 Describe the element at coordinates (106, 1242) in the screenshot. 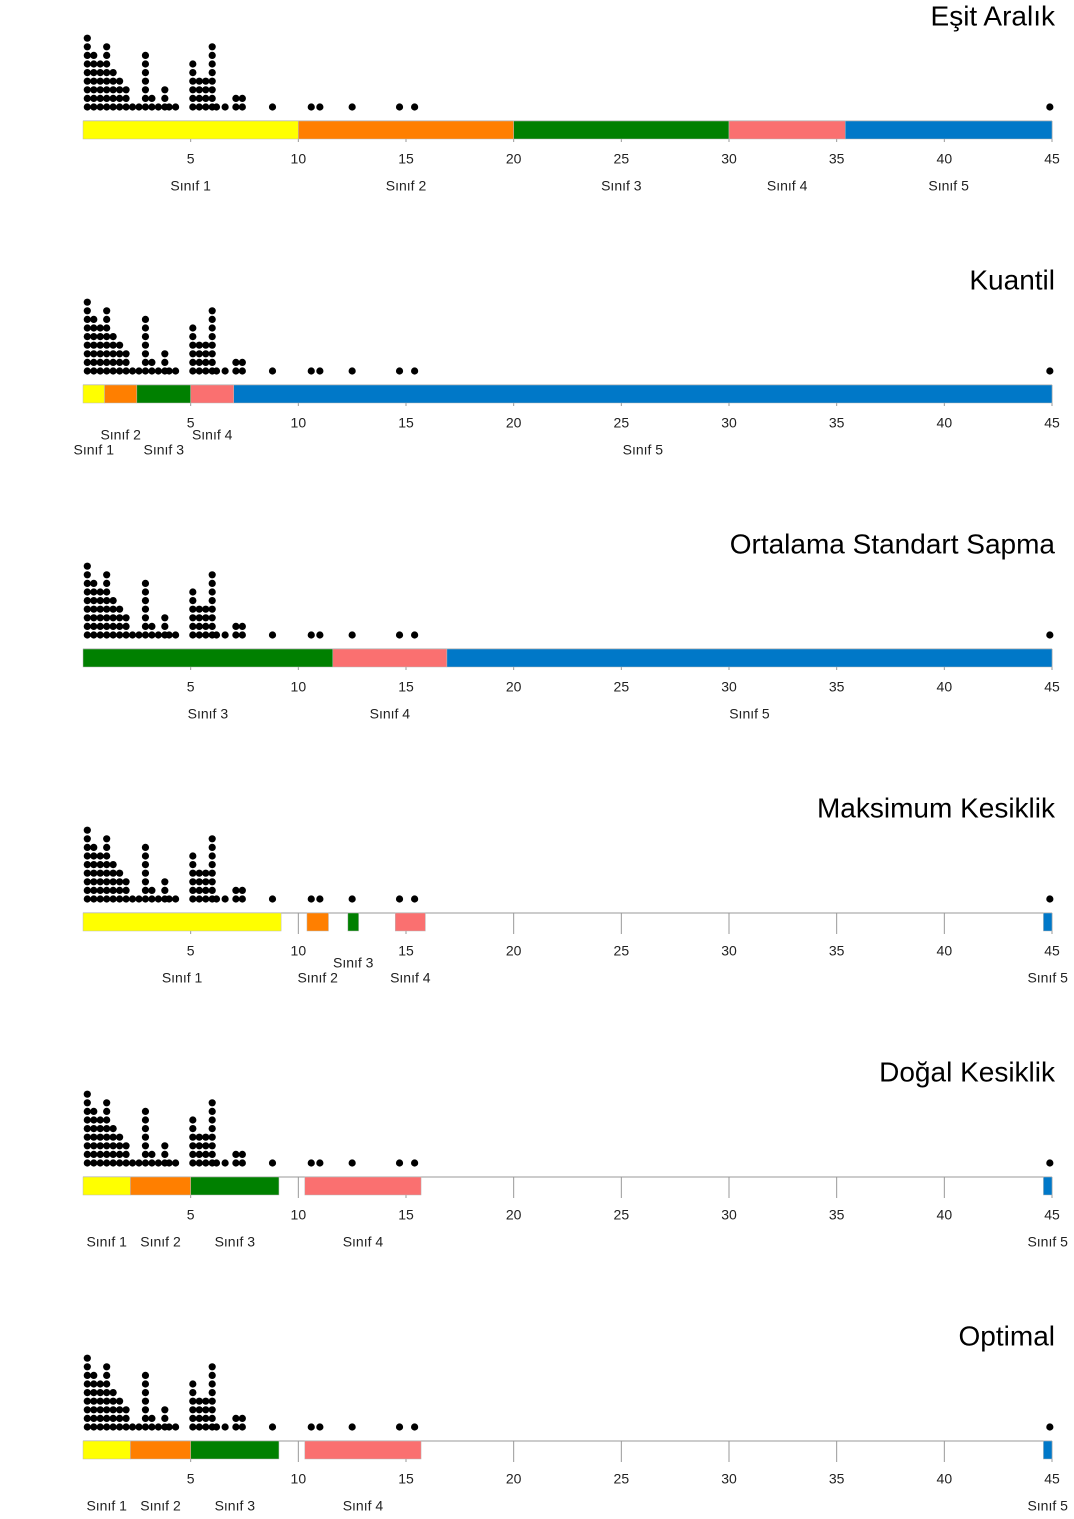

I see `class-label: Sınıf 1` at that location.